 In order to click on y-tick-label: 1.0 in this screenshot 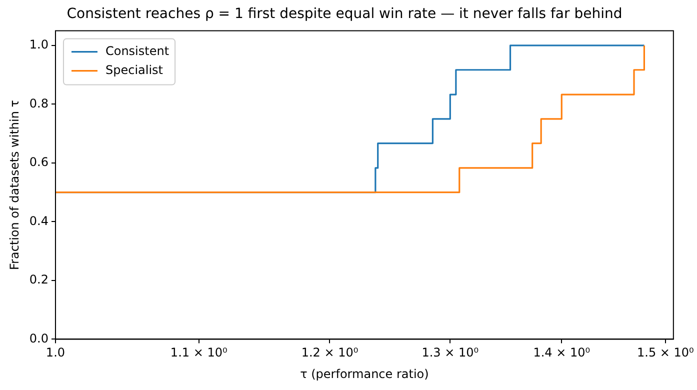, I will do `click(38, 45)`.